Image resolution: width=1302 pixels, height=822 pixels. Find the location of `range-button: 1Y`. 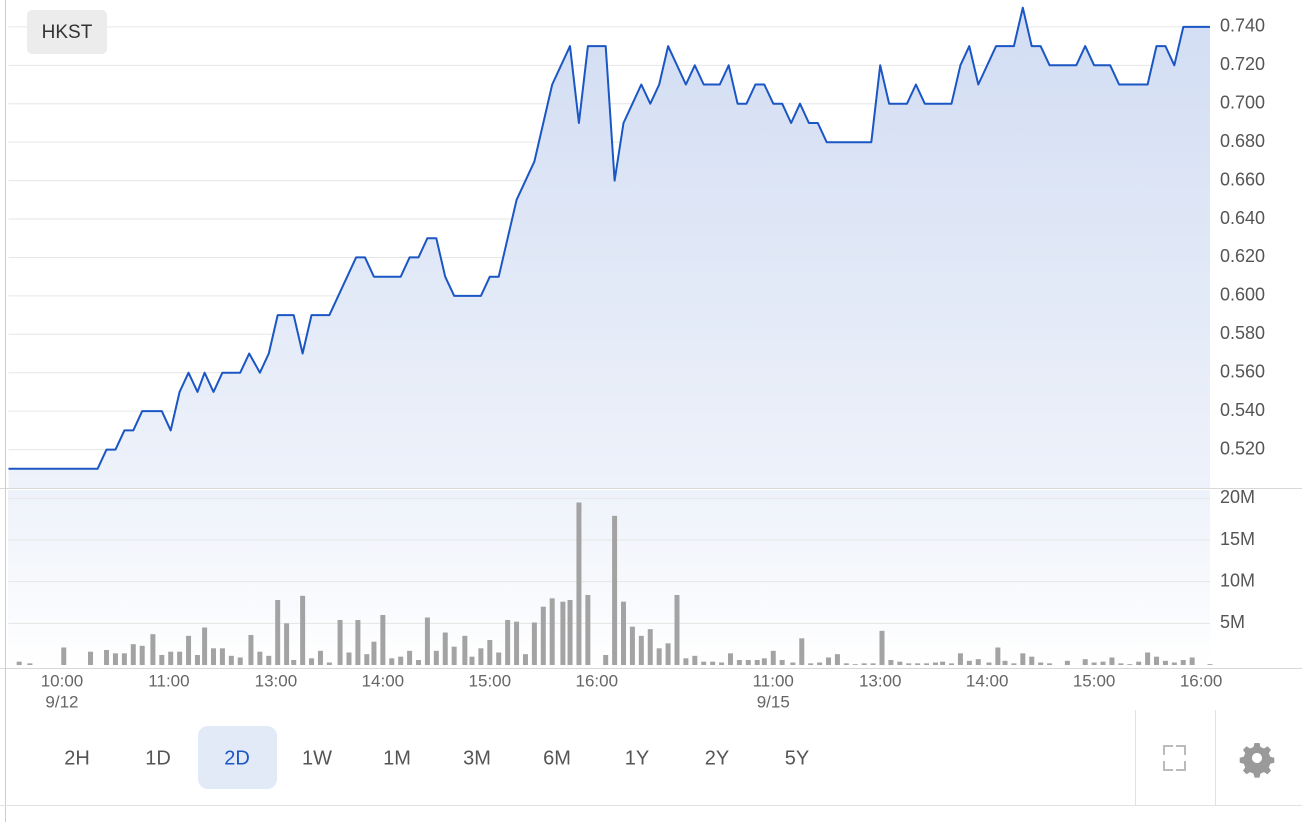

range-button: 1Y is located at coordinates (637, 758).